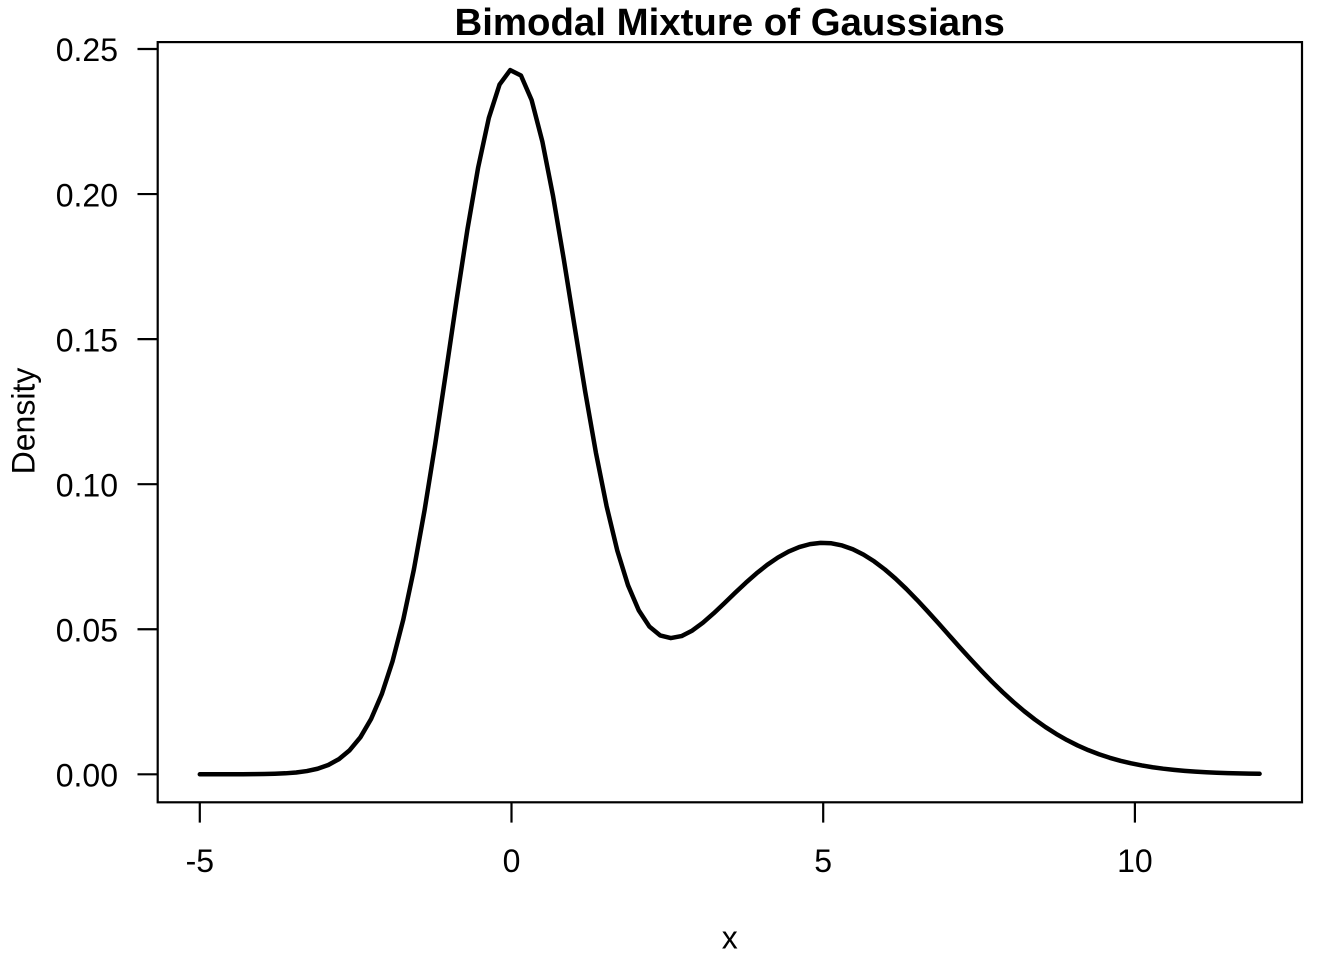 Image resolution: width=1344 pixels, height=960 pixels. What do you see at coordinates (24, 421) in the screenshot?
I see `svg-text: Density` at bounding box center [24, 421].